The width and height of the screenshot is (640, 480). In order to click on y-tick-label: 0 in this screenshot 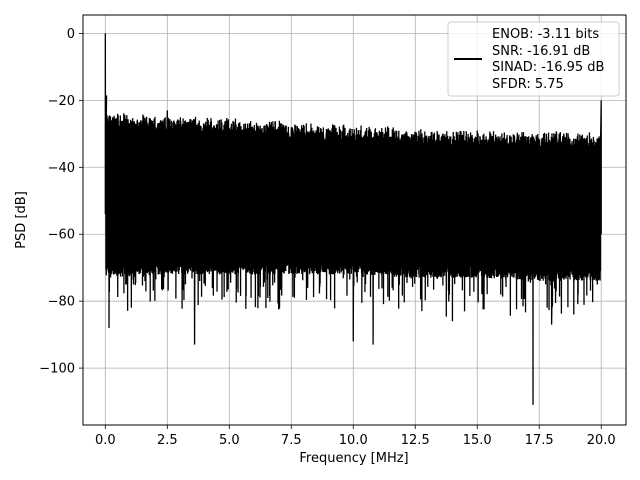, I will do `click(71, 34)`.